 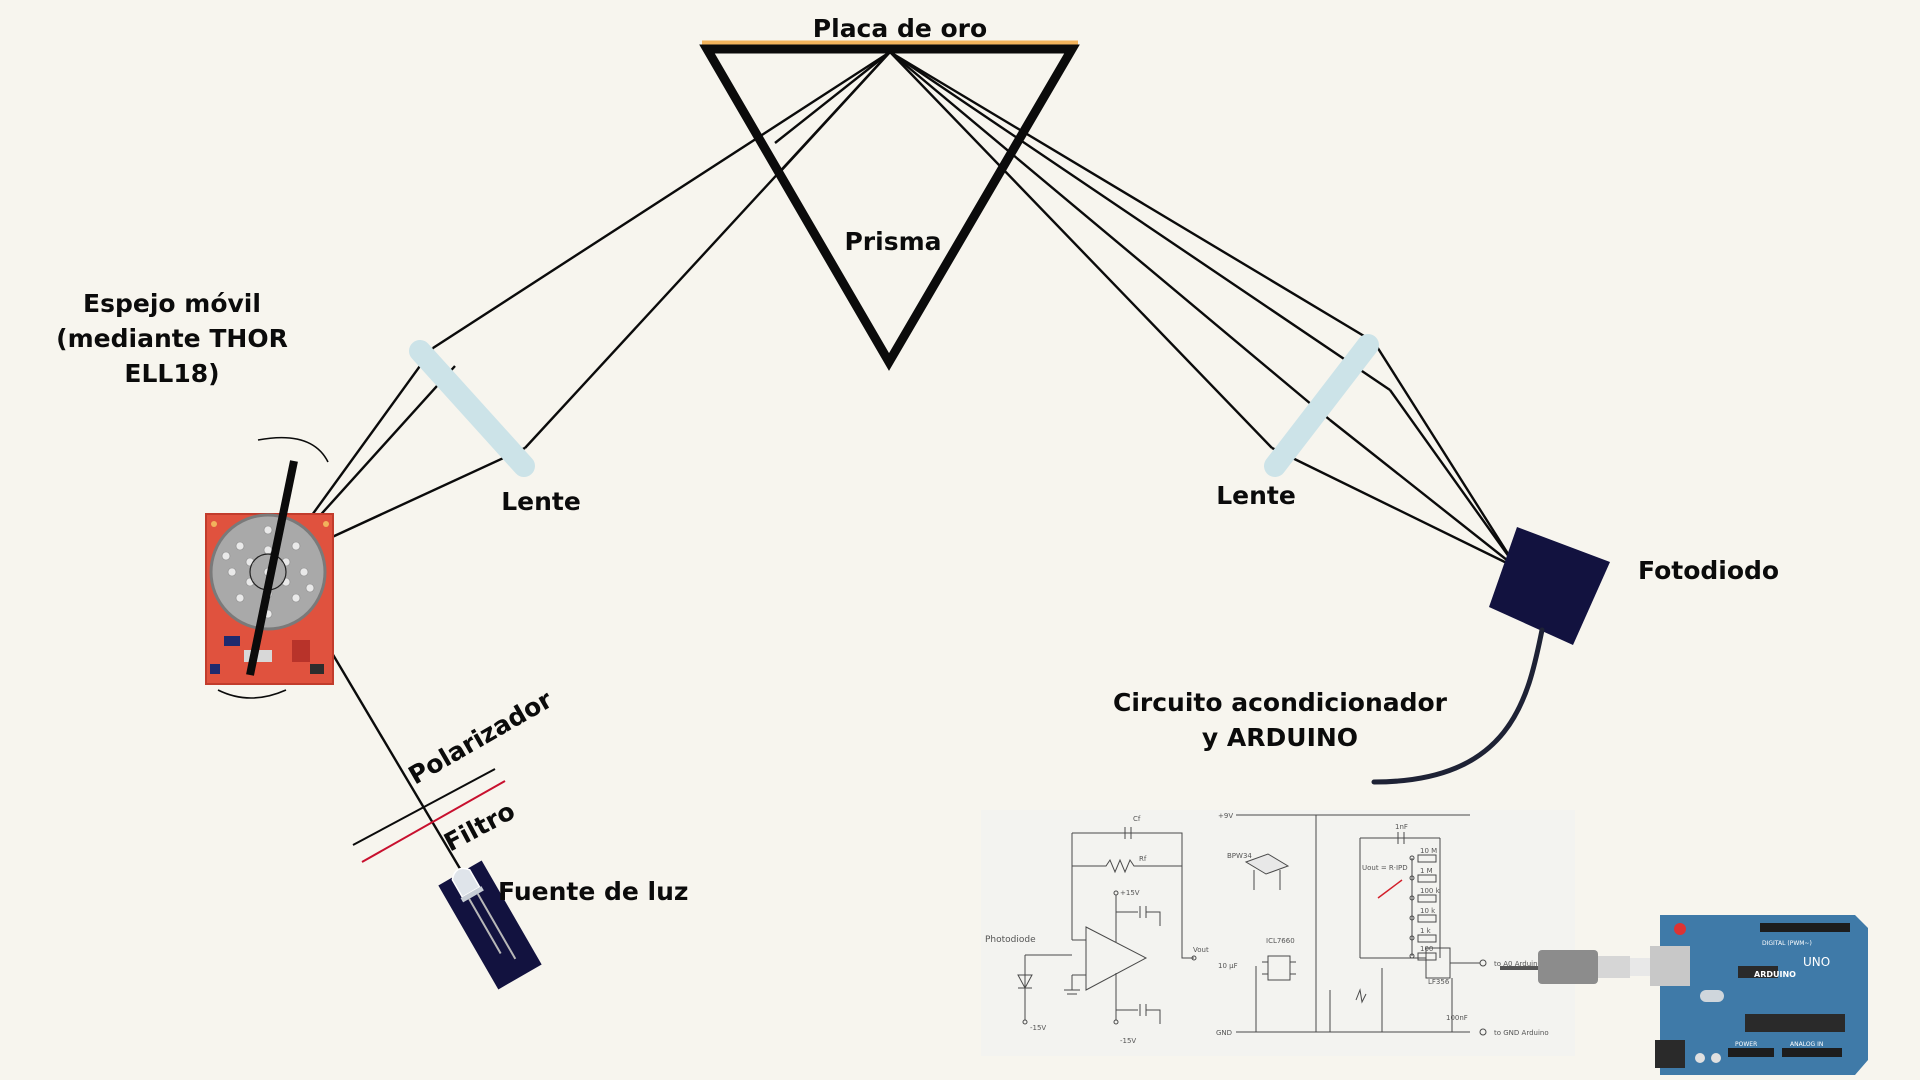 What do you see at coordinates (1038, 1028) in the screenshot?
I see `sch-minus15a: -15V` at bounding box center [1038, 1028].